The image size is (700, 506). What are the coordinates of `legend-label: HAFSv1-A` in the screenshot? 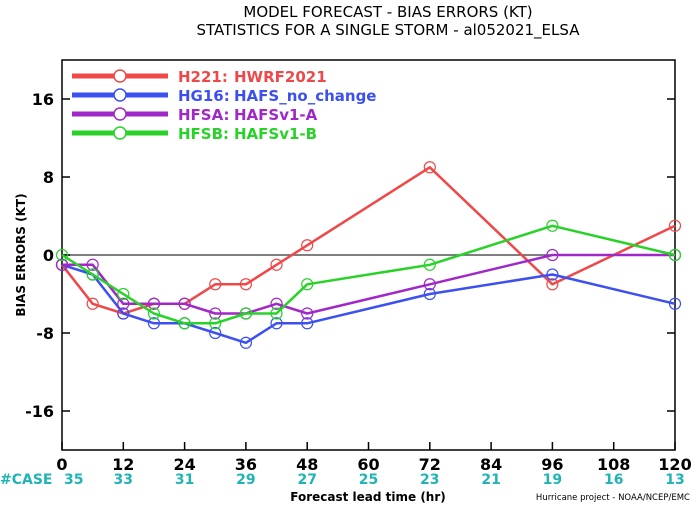 It's located at (276, 115).